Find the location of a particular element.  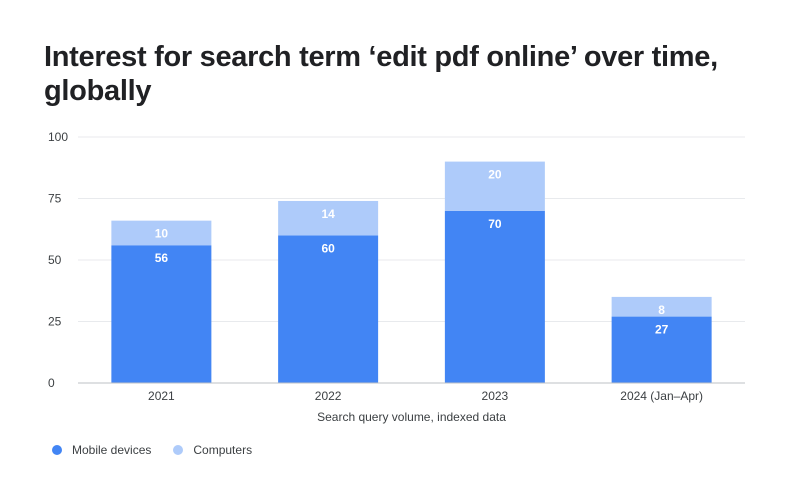

x-tick-label-0: 2021 is located at coordinates (161, 396).